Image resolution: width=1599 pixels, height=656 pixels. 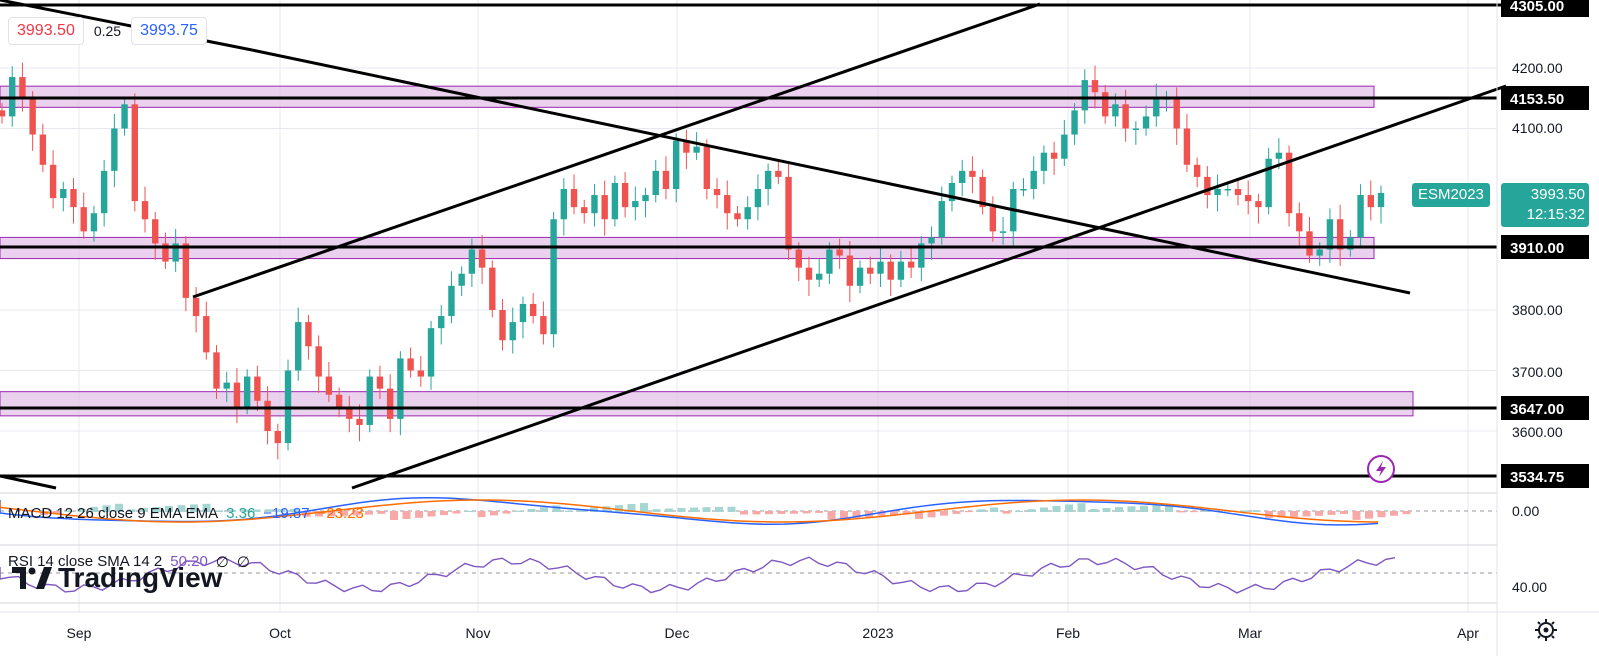 What do you see at coordinates (707, 404) in the screenshot?
I see `zone-band` at bounding box center [707, 404].